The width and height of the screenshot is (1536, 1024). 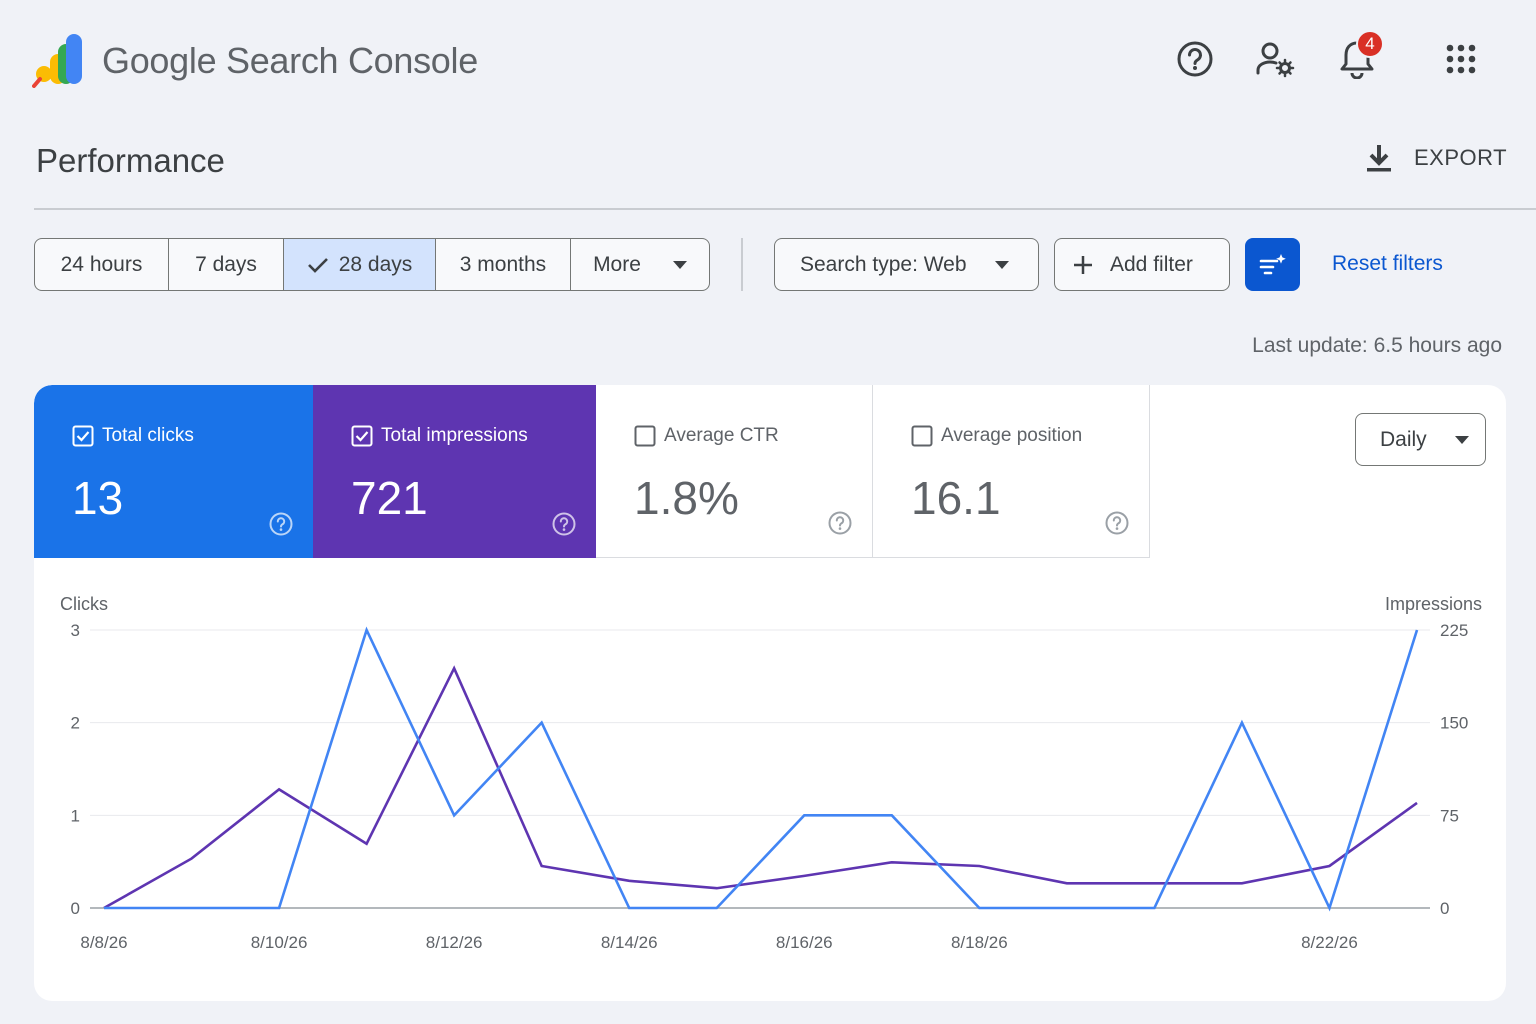 I want to click on filter-settings-button, so click(x=1272, y=264).